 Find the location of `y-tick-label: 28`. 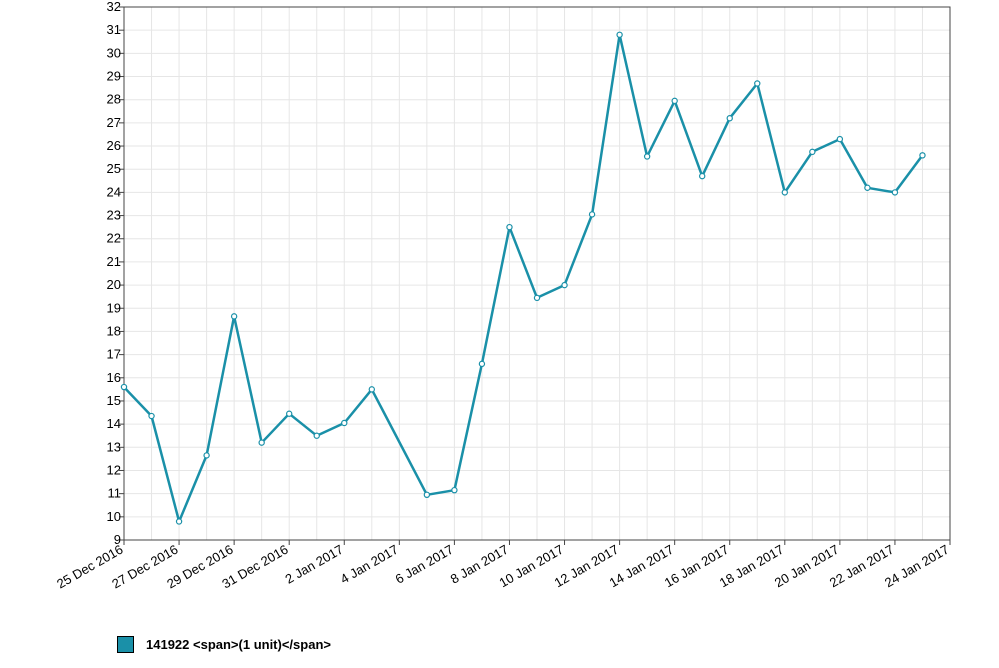

y-tick-label: 28 is located at coordinates (114, 99).